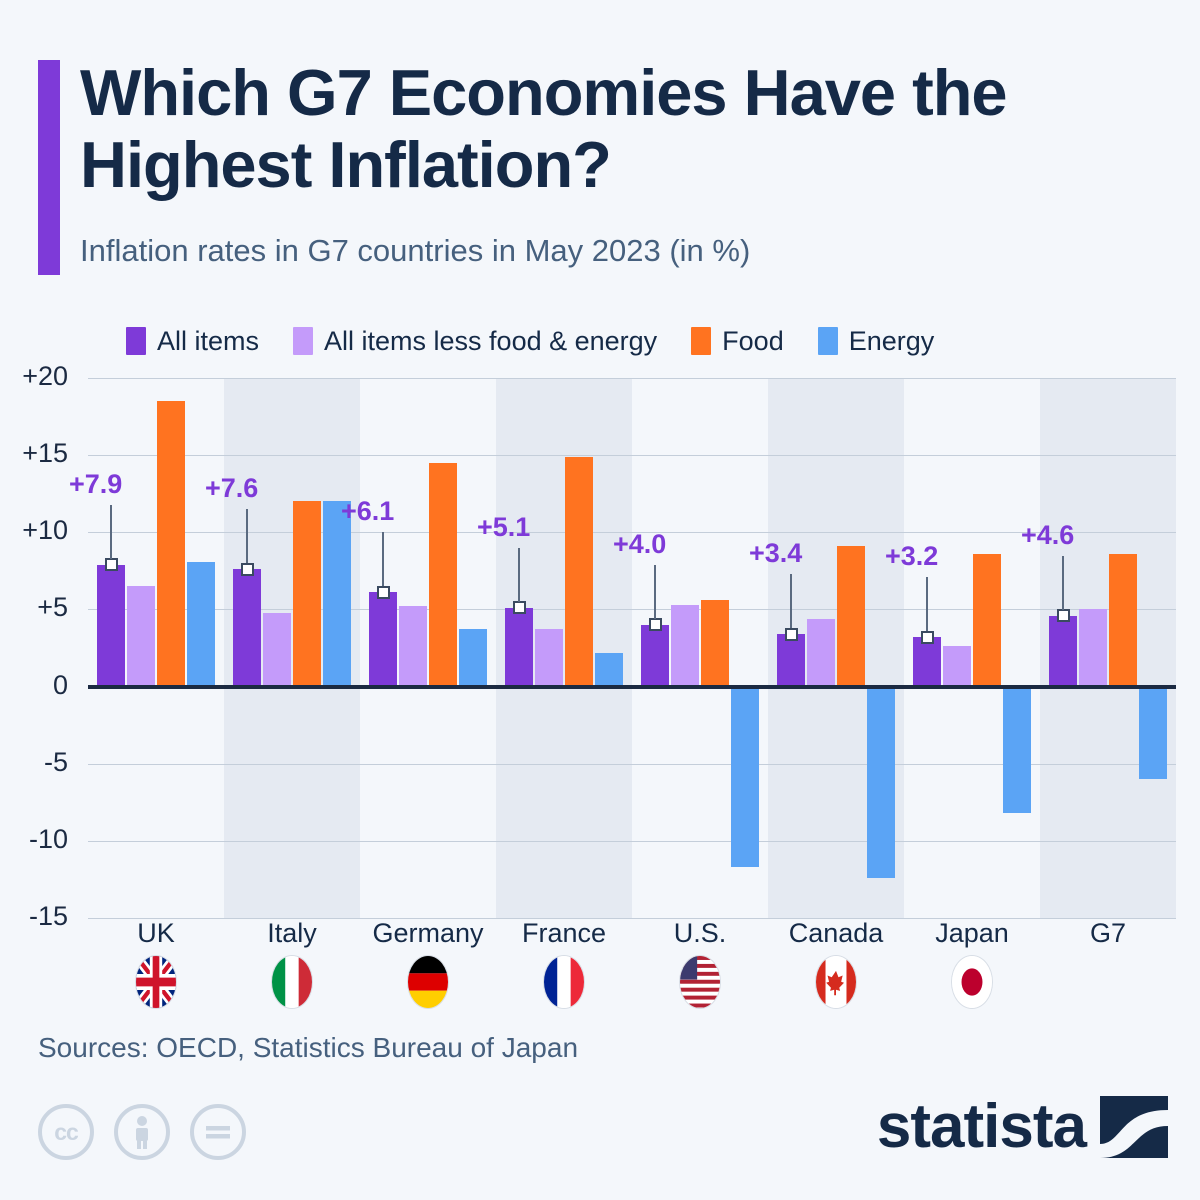  I want to click on legend-item-label: All items, so click(208, 340).